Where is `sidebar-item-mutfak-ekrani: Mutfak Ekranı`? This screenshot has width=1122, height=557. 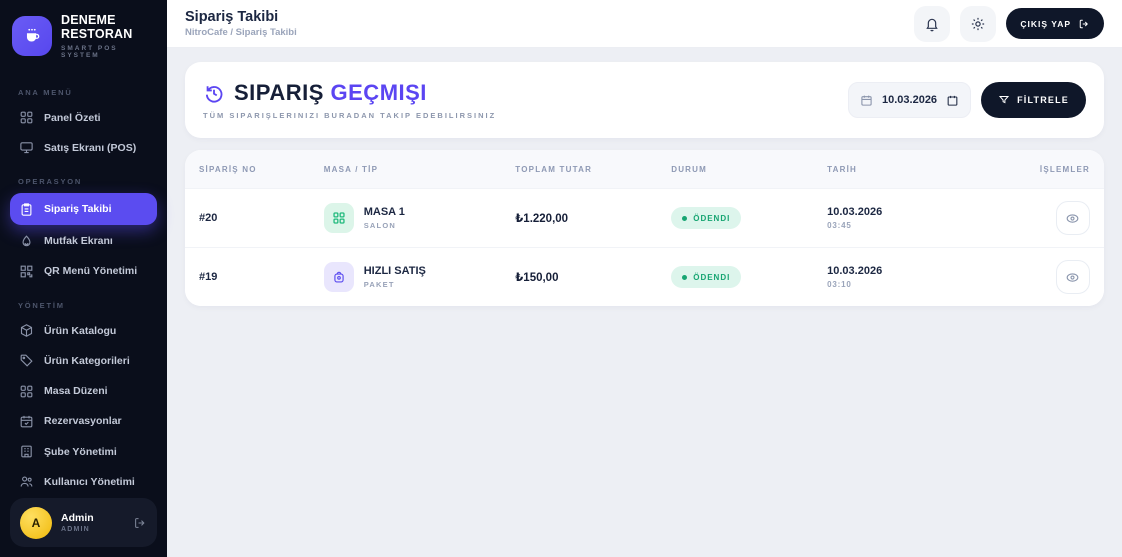
sidebar-item-mutfak-ekrani: Mutfak Ekranı is located at coordinates (83, 241).